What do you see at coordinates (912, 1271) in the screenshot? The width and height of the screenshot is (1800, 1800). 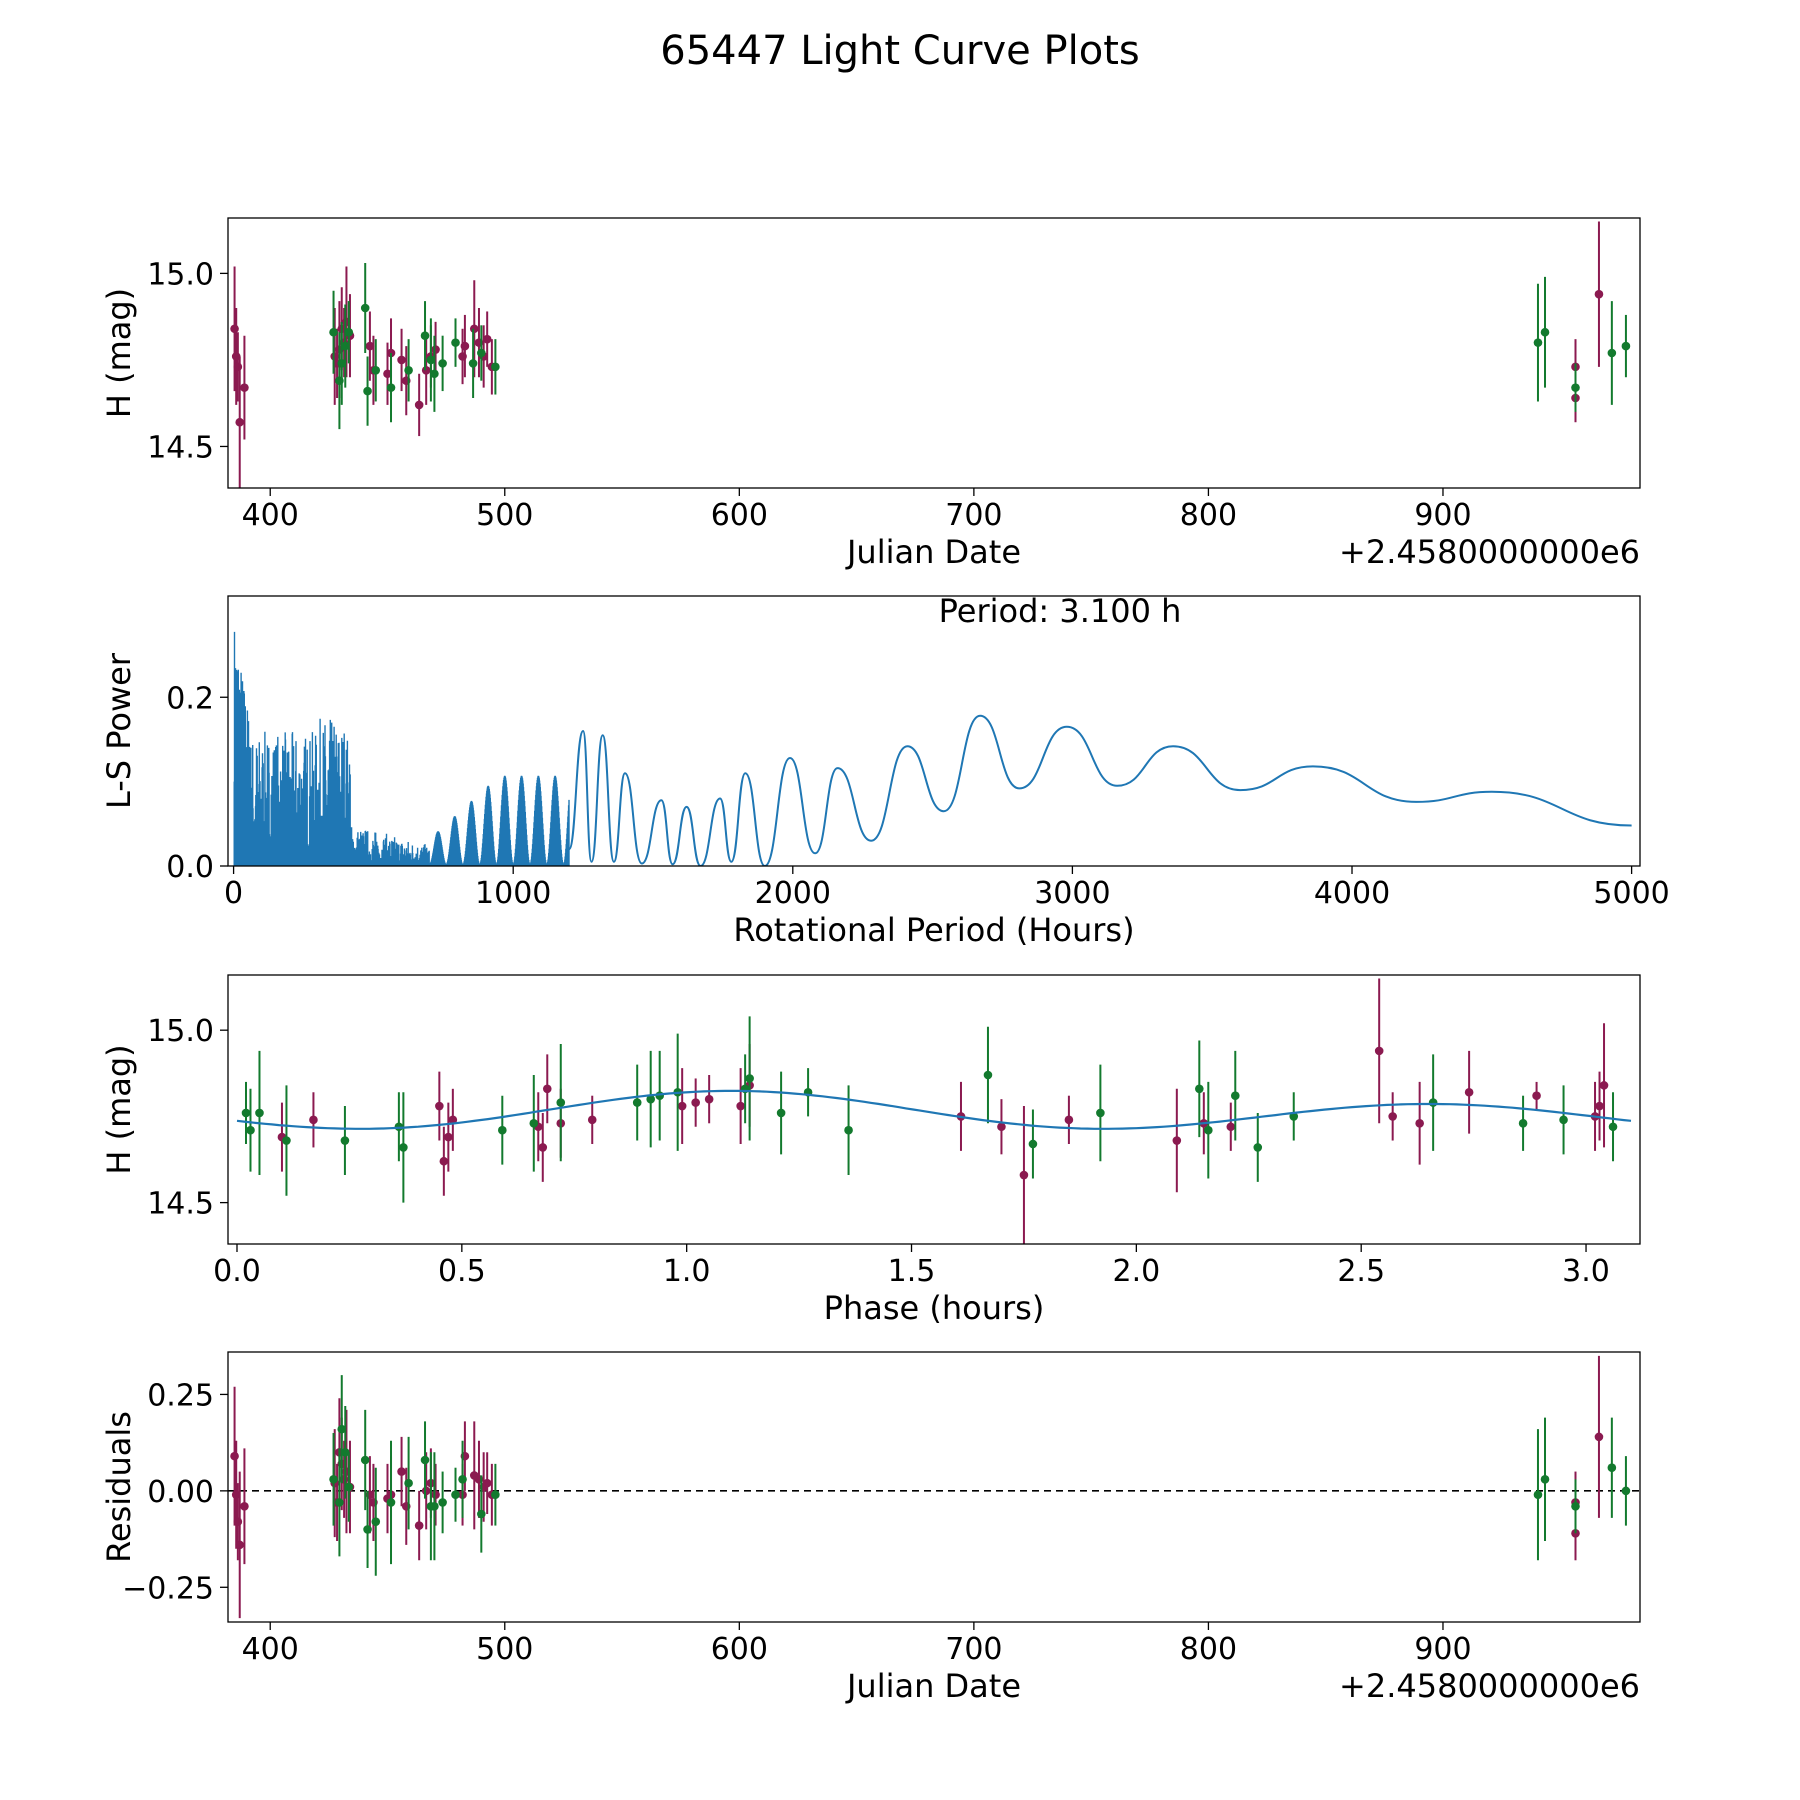 I see `x-tick-label: 1.5` at bounding box center [912, 1271].